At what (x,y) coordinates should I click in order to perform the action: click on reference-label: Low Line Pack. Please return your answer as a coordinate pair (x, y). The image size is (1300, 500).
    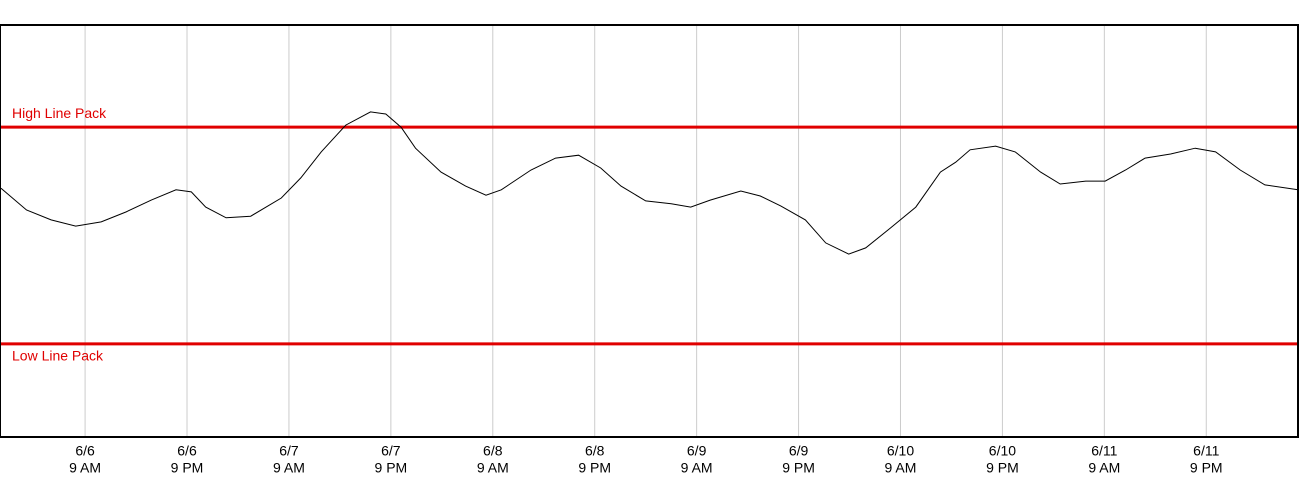
    Looking at the image, I should click on (58, 356).